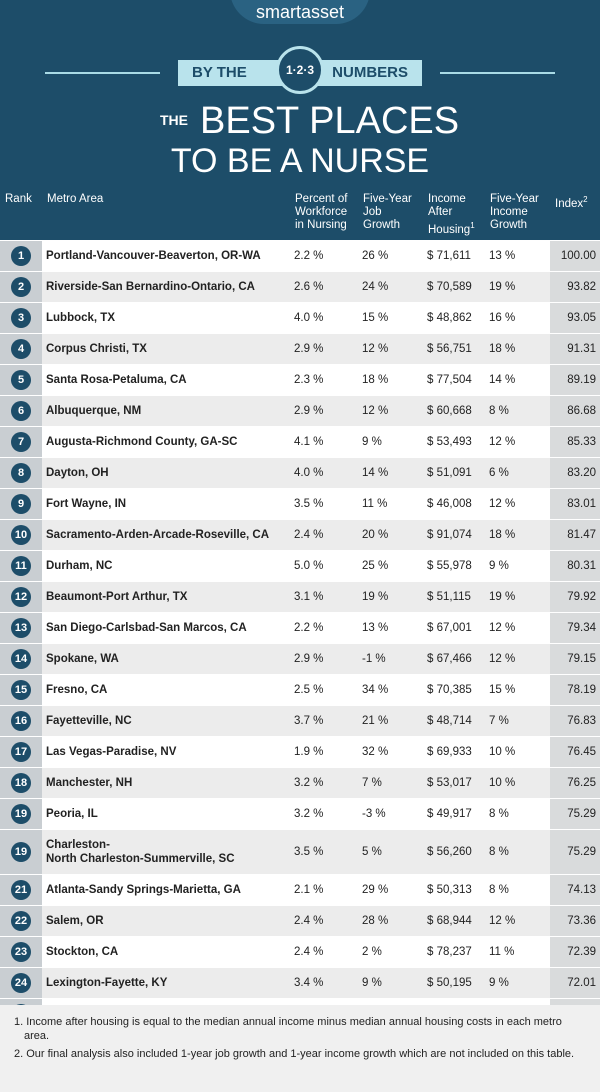 The width and height of the screenshot is (600, 1092). Describe the element at coordinates (300, 318) in the screenshot. I see `table-row: 3 Lubbock, TX 4.0 % 15 % $ 48,862 16 % 93.05` at that location.